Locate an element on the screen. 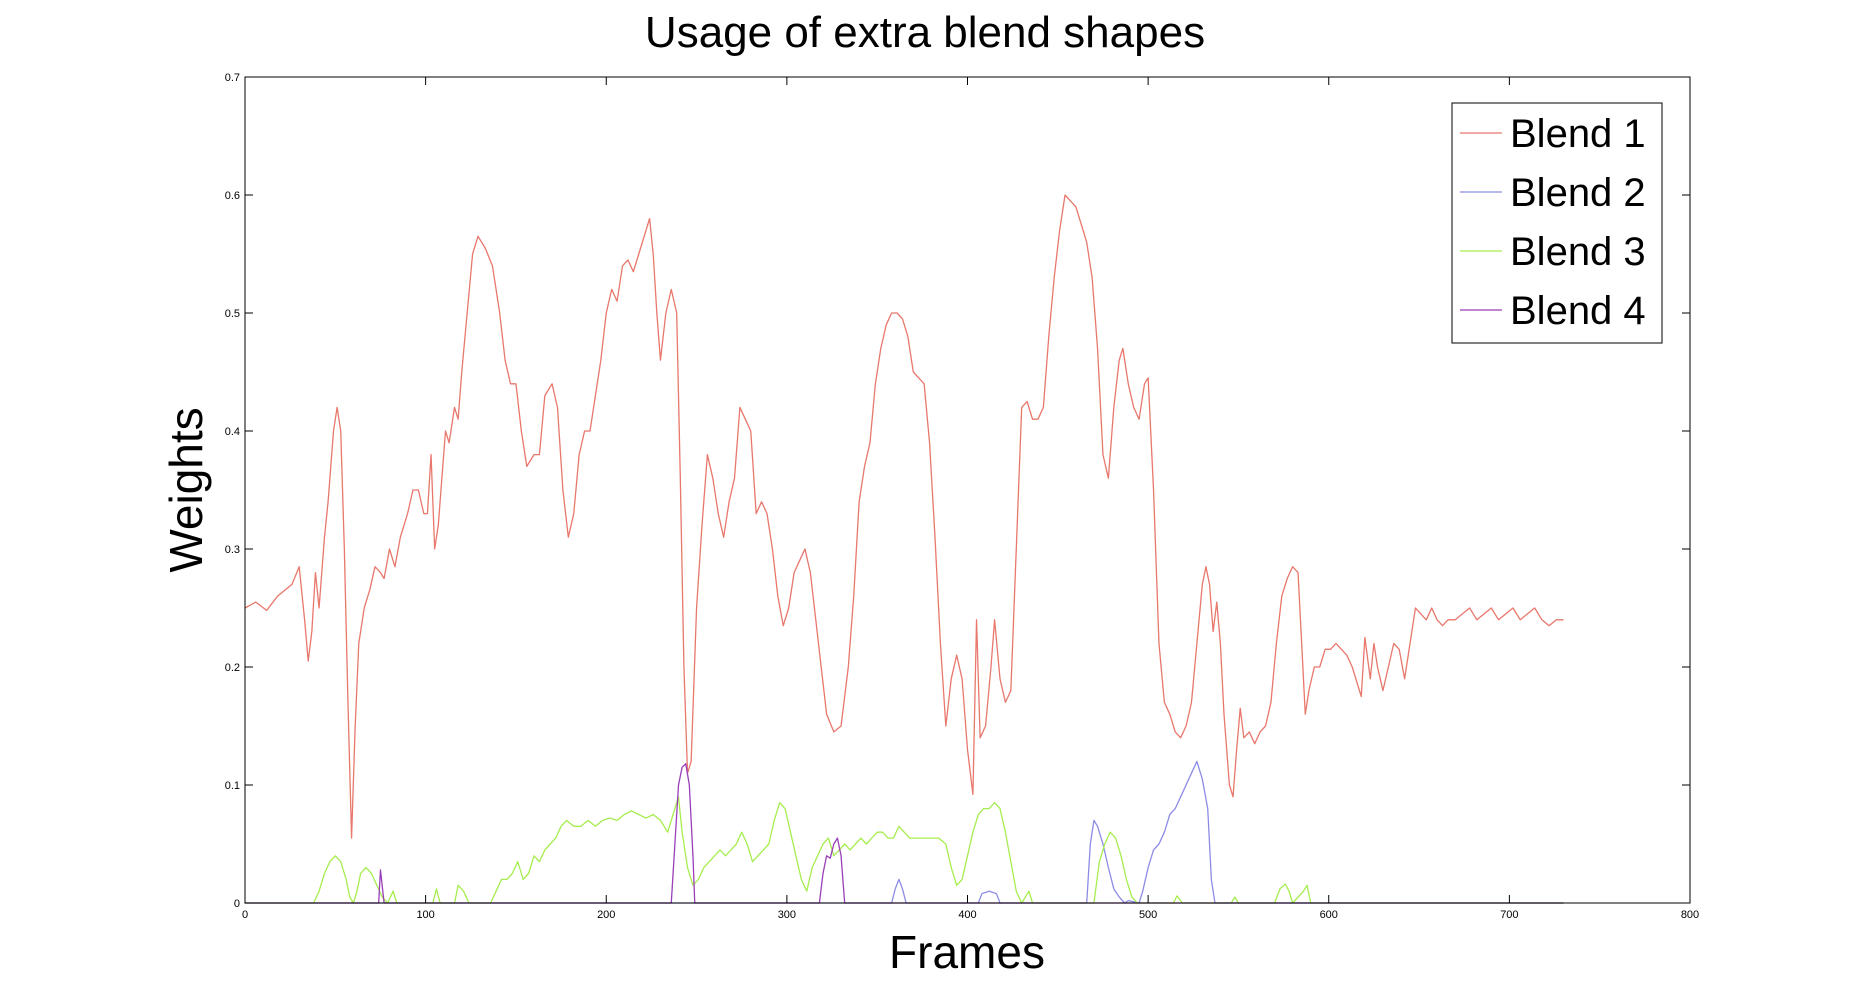  y-tick-label: 0.3 is located at coordinates (232, 550).